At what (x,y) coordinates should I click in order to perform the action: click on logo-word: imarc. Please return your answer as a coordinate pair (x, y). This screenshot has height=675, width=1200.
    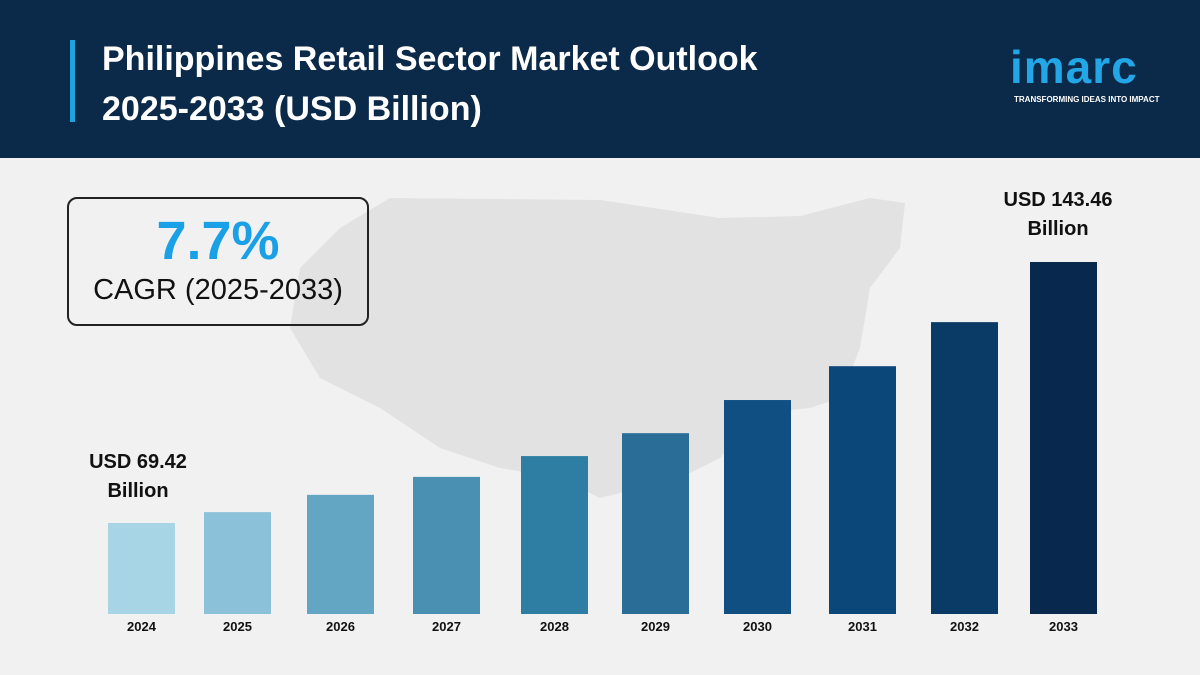
    Looking at the image, I should click on (1074, 67).